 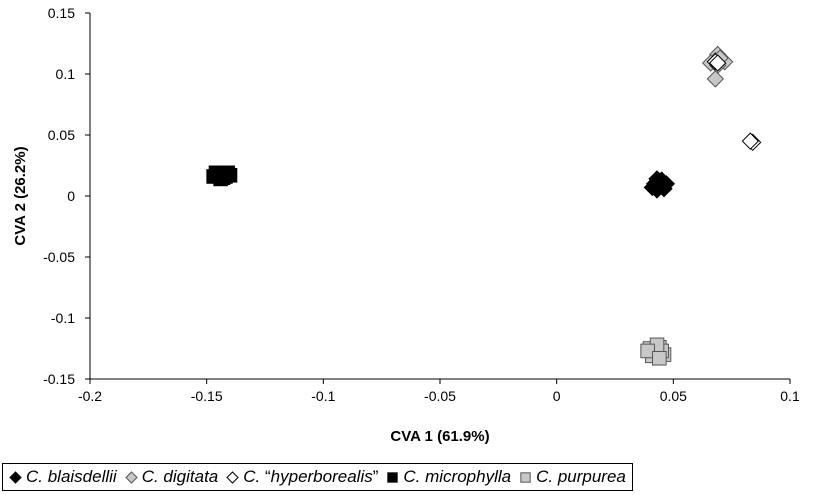 What do you see at coordinates (557, 396) in the screenshot?
I see `x-tick-label: 0` at bounding box center [557, 396].